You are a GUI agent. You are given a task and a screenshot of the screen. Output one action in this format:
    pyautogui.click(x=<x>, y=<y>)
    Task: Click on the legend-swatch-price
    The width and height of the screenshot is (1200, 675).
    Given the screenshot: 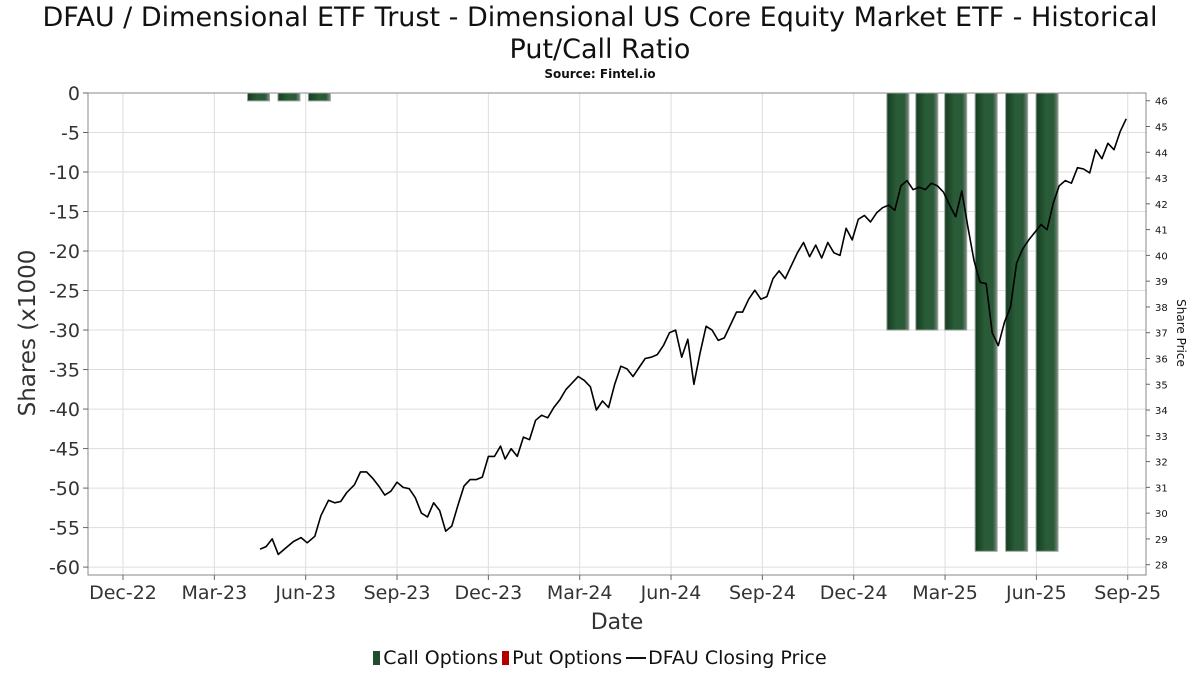 What is the action you would take?
    pyautogui.click(x=636, y=658)
    